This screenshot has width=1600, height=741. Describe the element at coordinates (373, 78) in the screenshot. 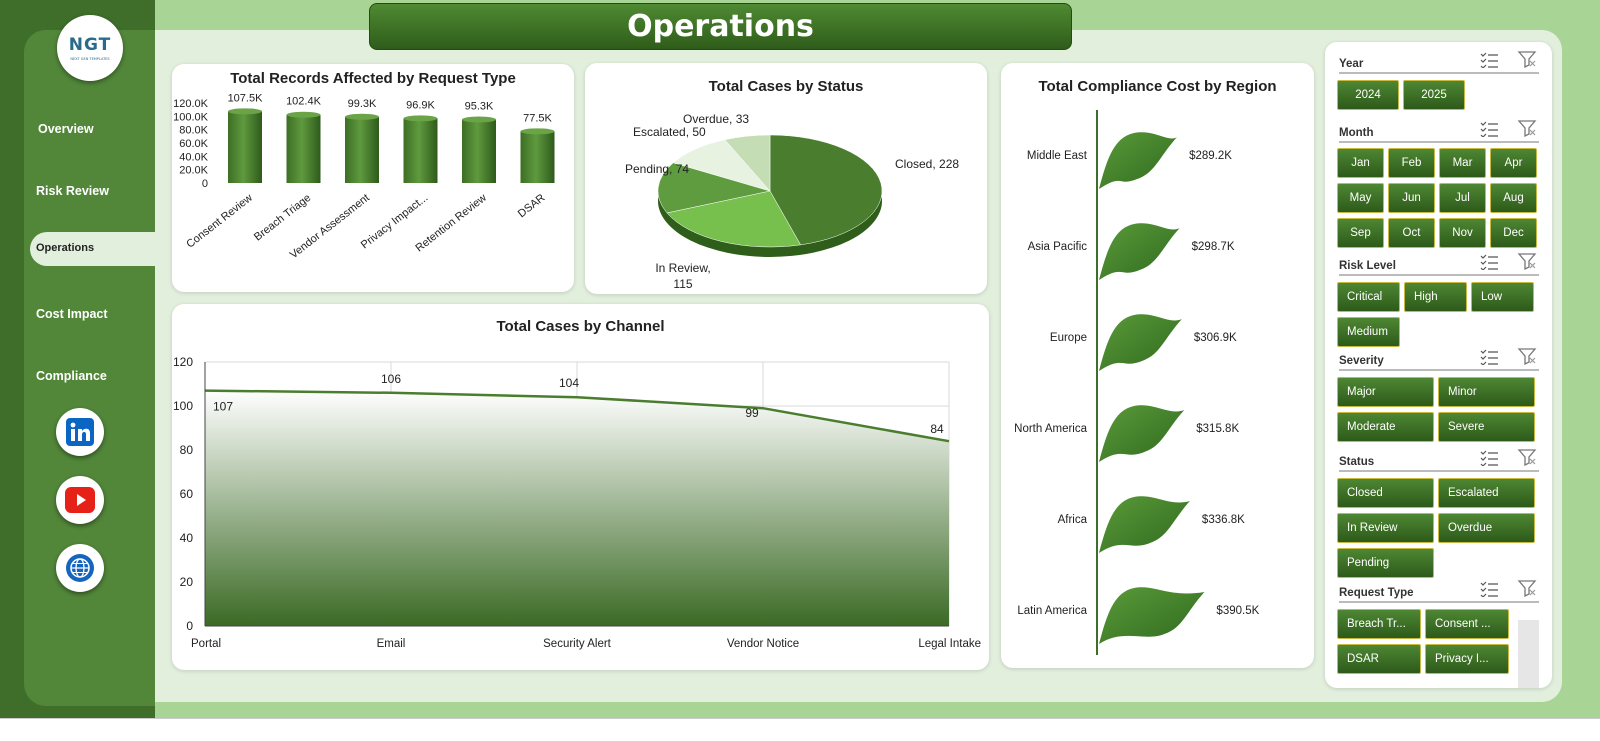

I see `records-chart-title: Total Records Affected by Request Type` at that location.